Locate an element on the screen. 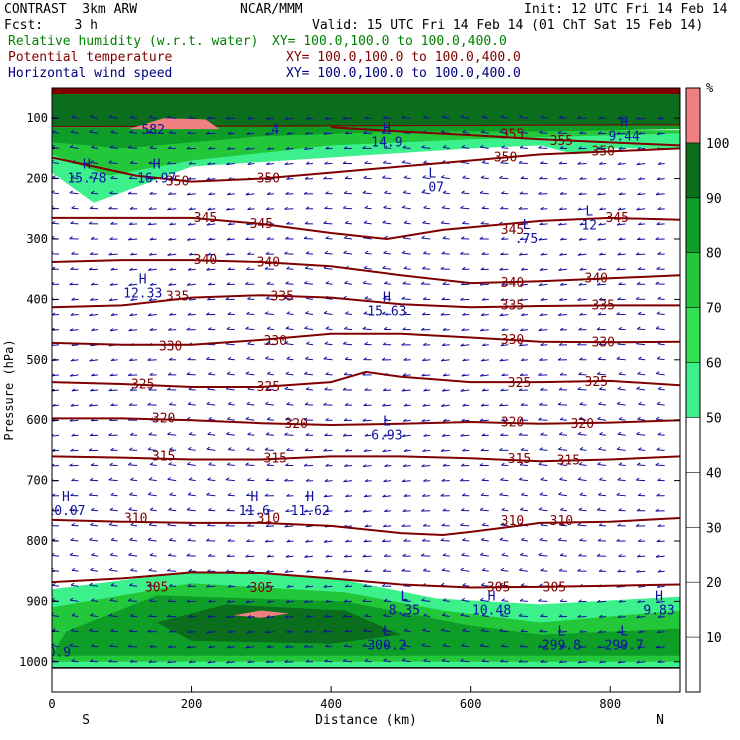  extremum-value: 9.44 is located at coordinates (624, 136).